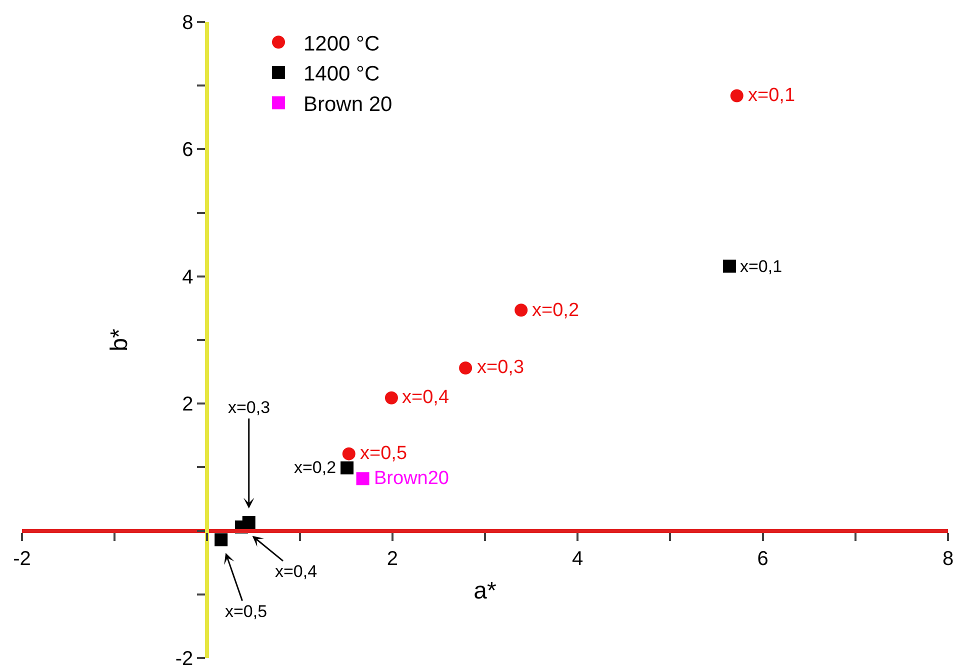 Image resolution: width=960 pixels, height=670 pixels. I want to click on legend-label: Brown 20, so click(348, 104).